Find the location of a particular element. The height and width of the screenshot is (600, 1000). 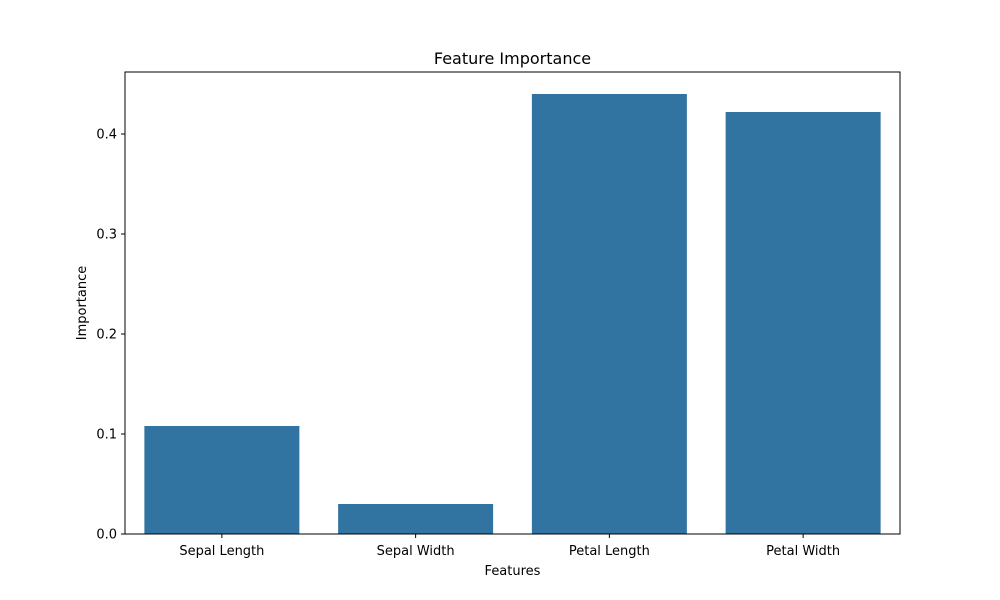

x-tick-label: Sepal Length is located at coordinates (221, 551).